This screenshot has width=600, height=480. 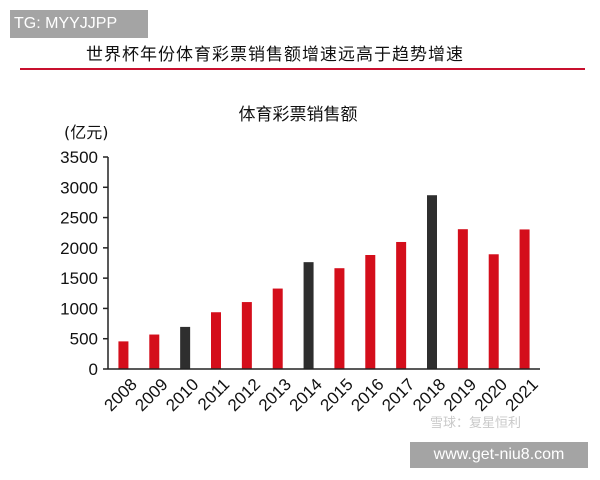 I want to click on watermark: 雪球：复星恒利, so click(x=476, y=423).